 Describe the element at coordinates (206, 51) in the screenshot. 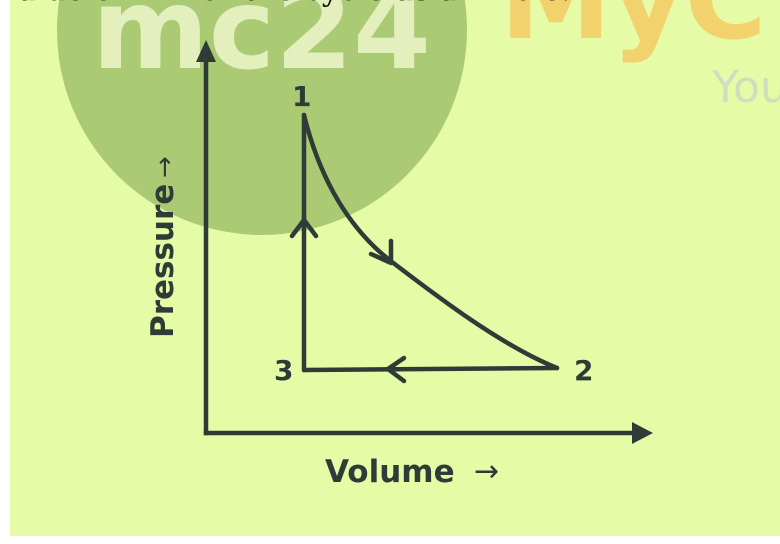

I see `y-axis-arrowhead` at that location.